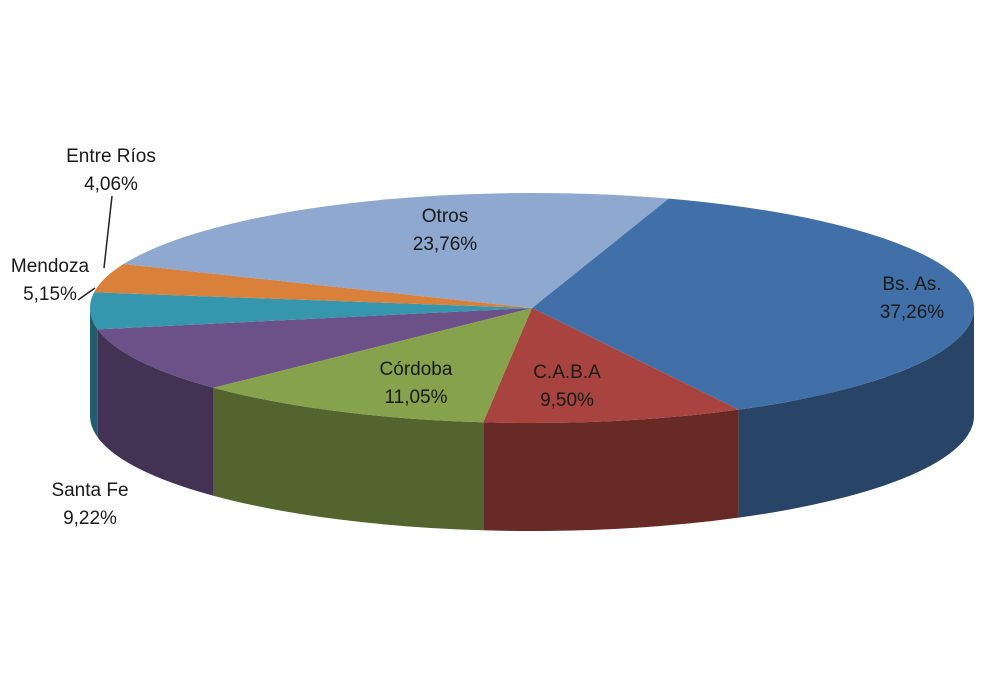  Describe the element at coordinates (111, 156) in the screenshot. I see `label-name-entre-rios: Entre Ríos` at that location.